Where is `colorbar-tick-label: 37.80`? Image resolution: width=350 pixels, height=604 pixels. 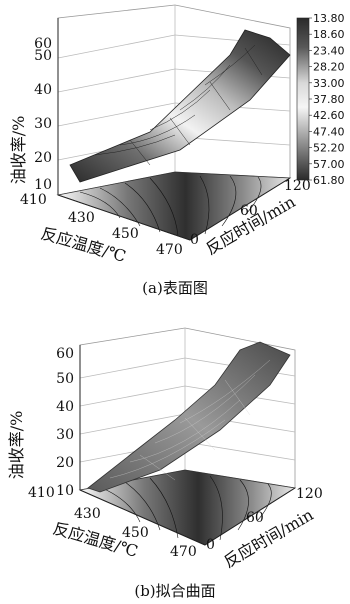
colorbar-tick-label: 37.80 is located at coordinates (329, 99).